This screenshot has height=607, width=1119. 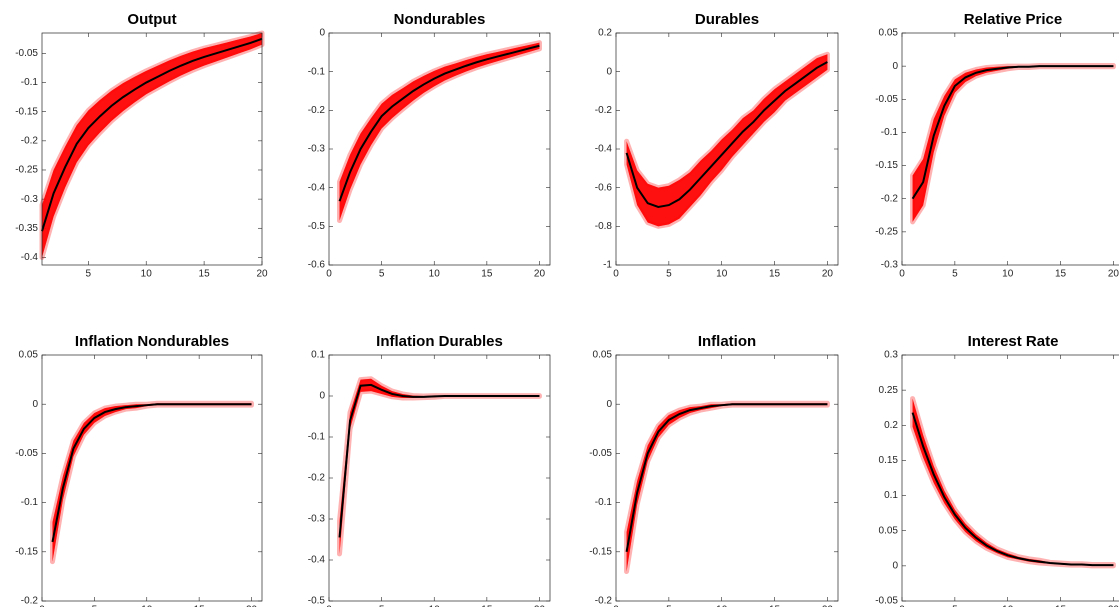 I want to click on y-tick-label: -0.6, so click(x=317, y=265).